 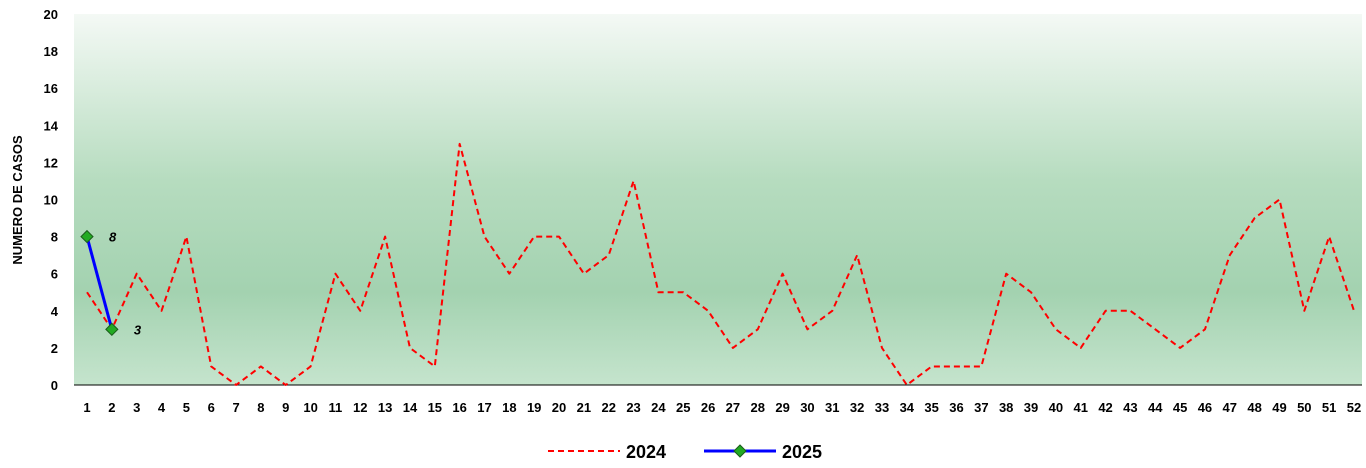 I want to click on x-tick-label: 20, so click(x=559, y=407).